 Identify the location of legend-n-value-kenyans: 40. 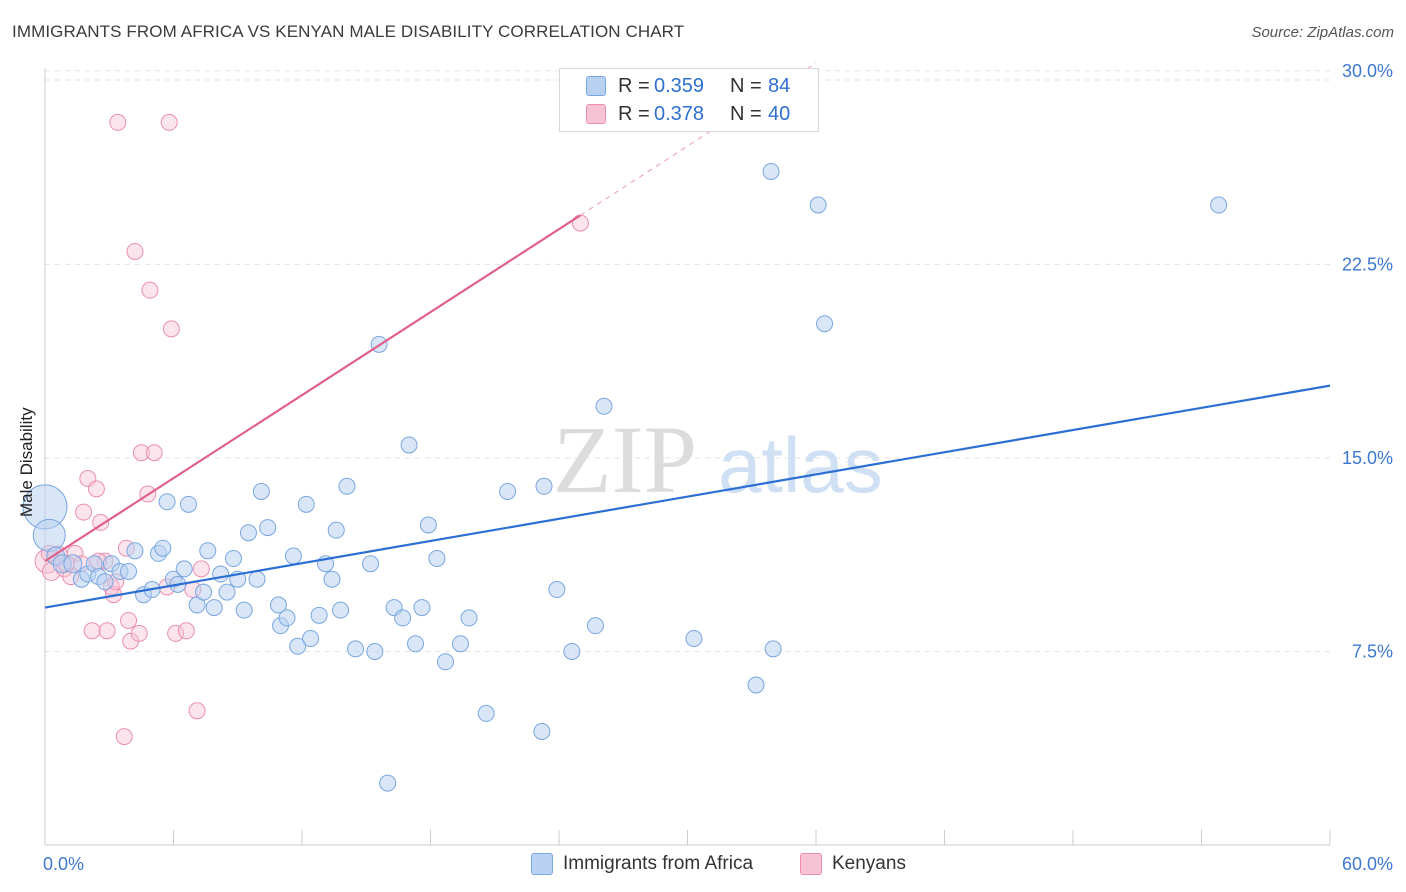
(779, 113).